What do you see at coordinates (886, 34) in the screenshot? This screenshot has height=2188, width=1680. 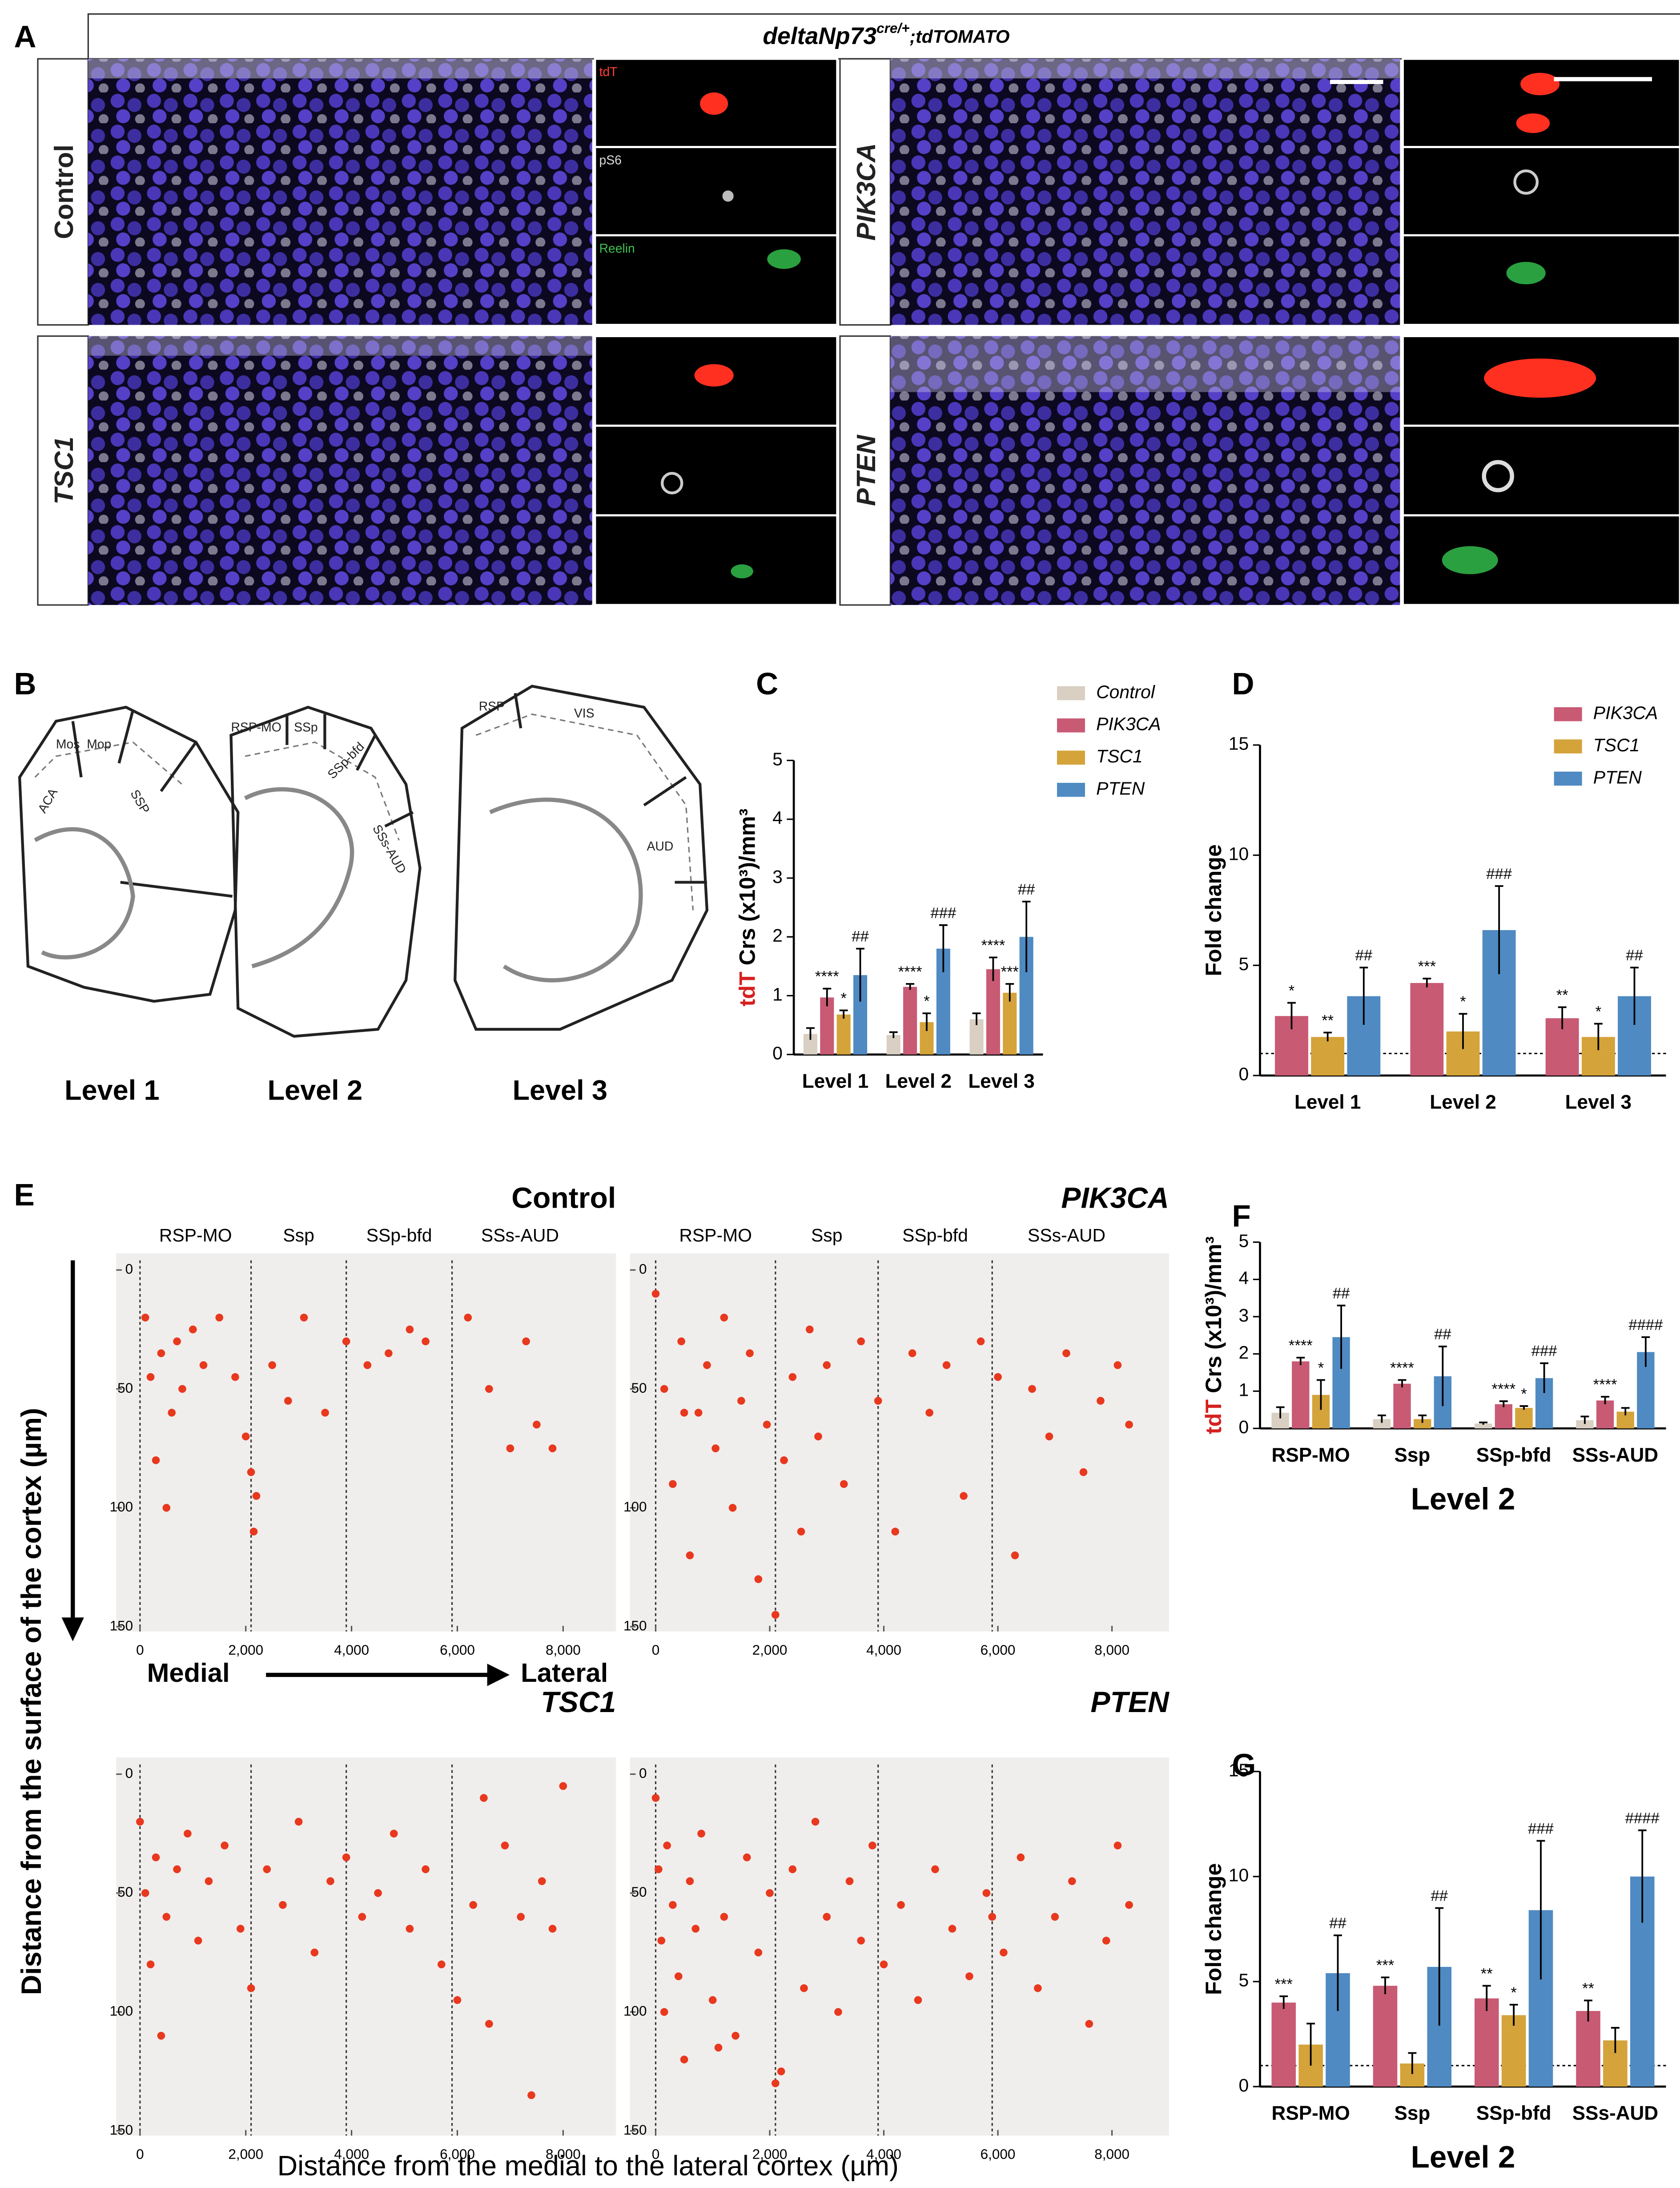 I see `panel-a-title: deltaNp73cre/+;tdTOMATO` at bounding box center [886, 34].